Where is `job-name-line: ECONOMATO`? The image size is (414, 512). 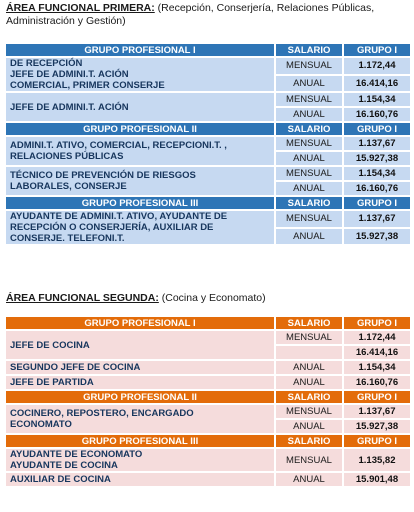
job-name-line: ECONOMATO is located at coordinates (41, 424).